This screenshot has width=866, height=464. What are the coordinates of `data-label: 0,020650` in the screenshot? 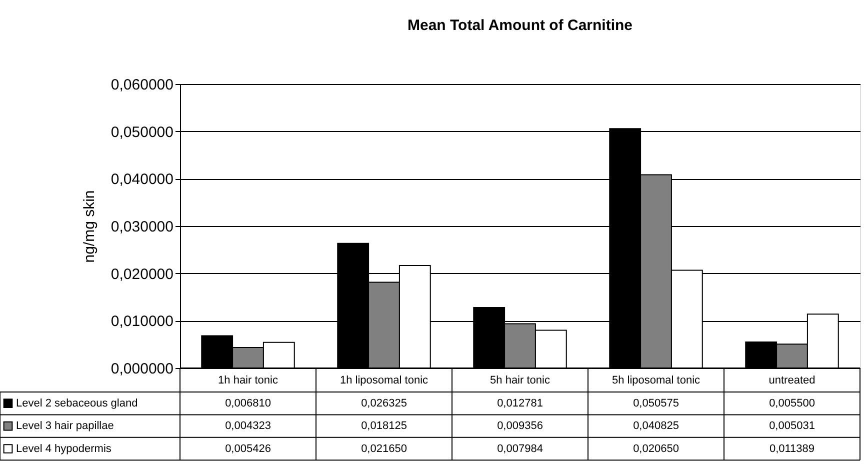 It's located at (656, 448).